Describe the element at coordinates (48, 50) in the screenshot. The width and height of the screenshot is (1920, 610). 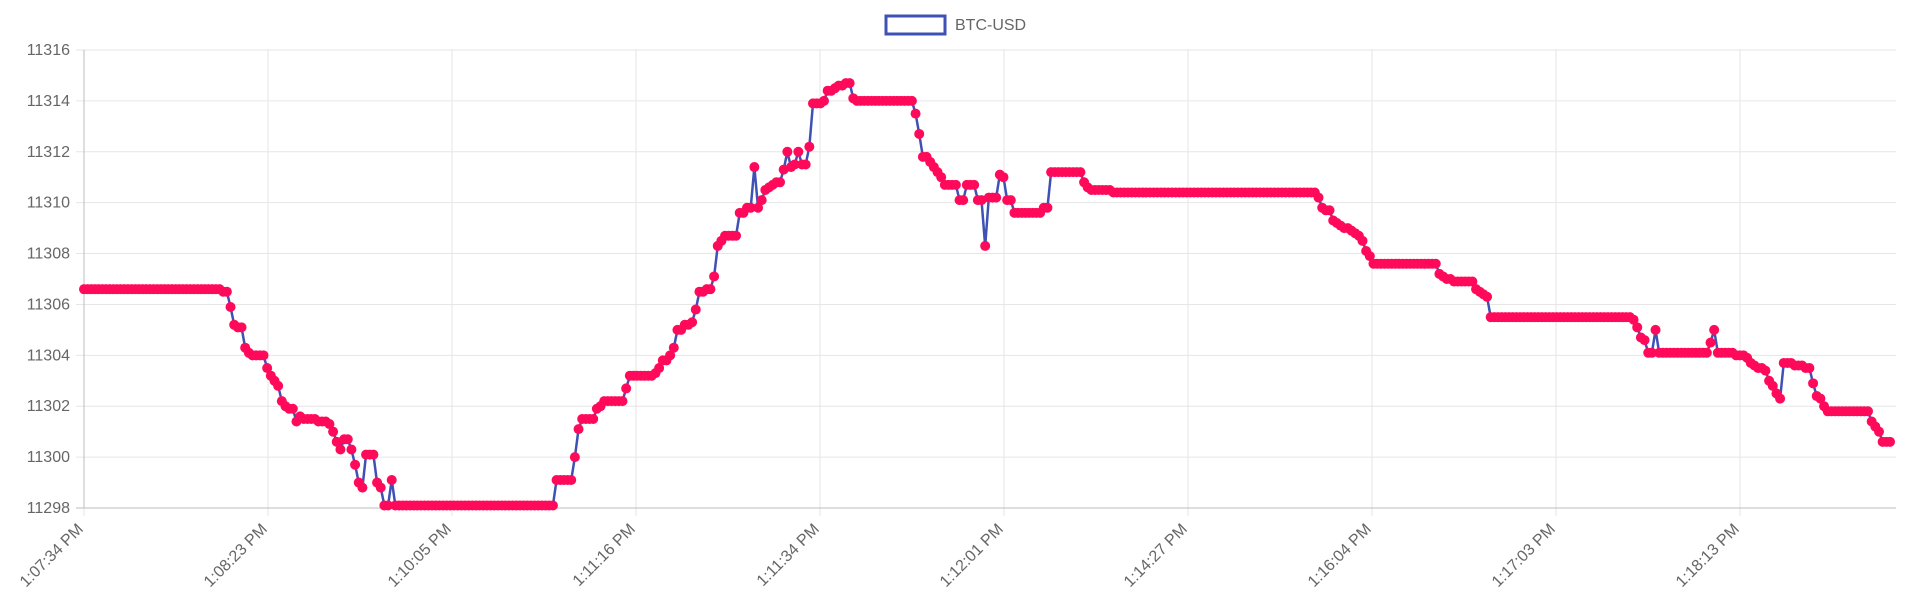
I see `y-tick-label: 11316` at that location.